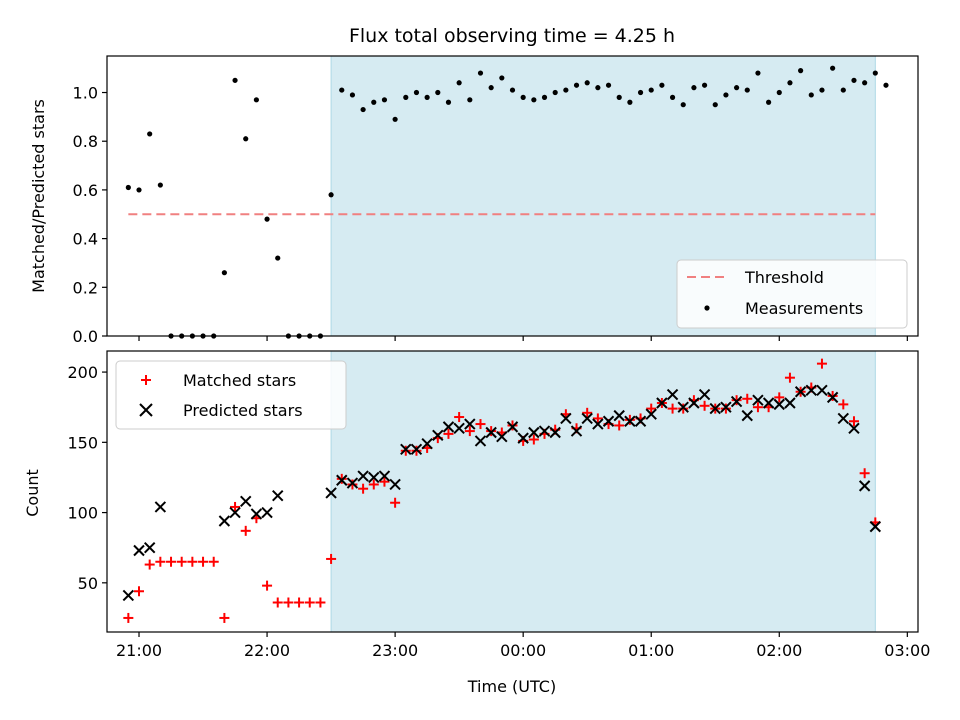 Image resolution: width=960 pixels, height=720 pixels. What do you see at coordinates (85, 141) in the screenshot?
I see `y-tick-label: 0.8` at bounding box center [85, 141].